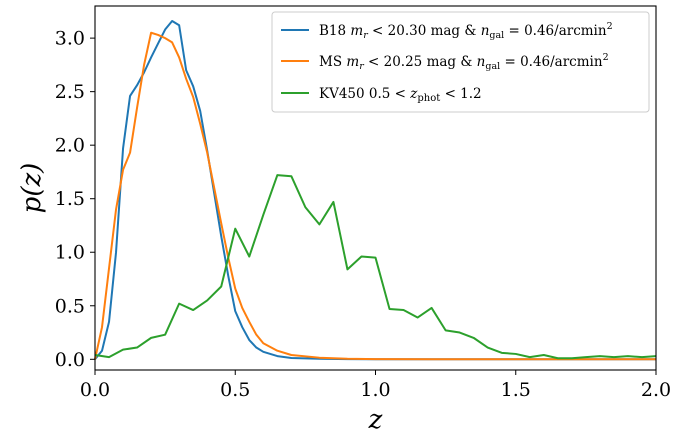 The width and height of the screenshot is (697, 438). Describe the element at coordinates (235, 390) in the screenshot. I see `x-tick-label: 0.5` at that location.